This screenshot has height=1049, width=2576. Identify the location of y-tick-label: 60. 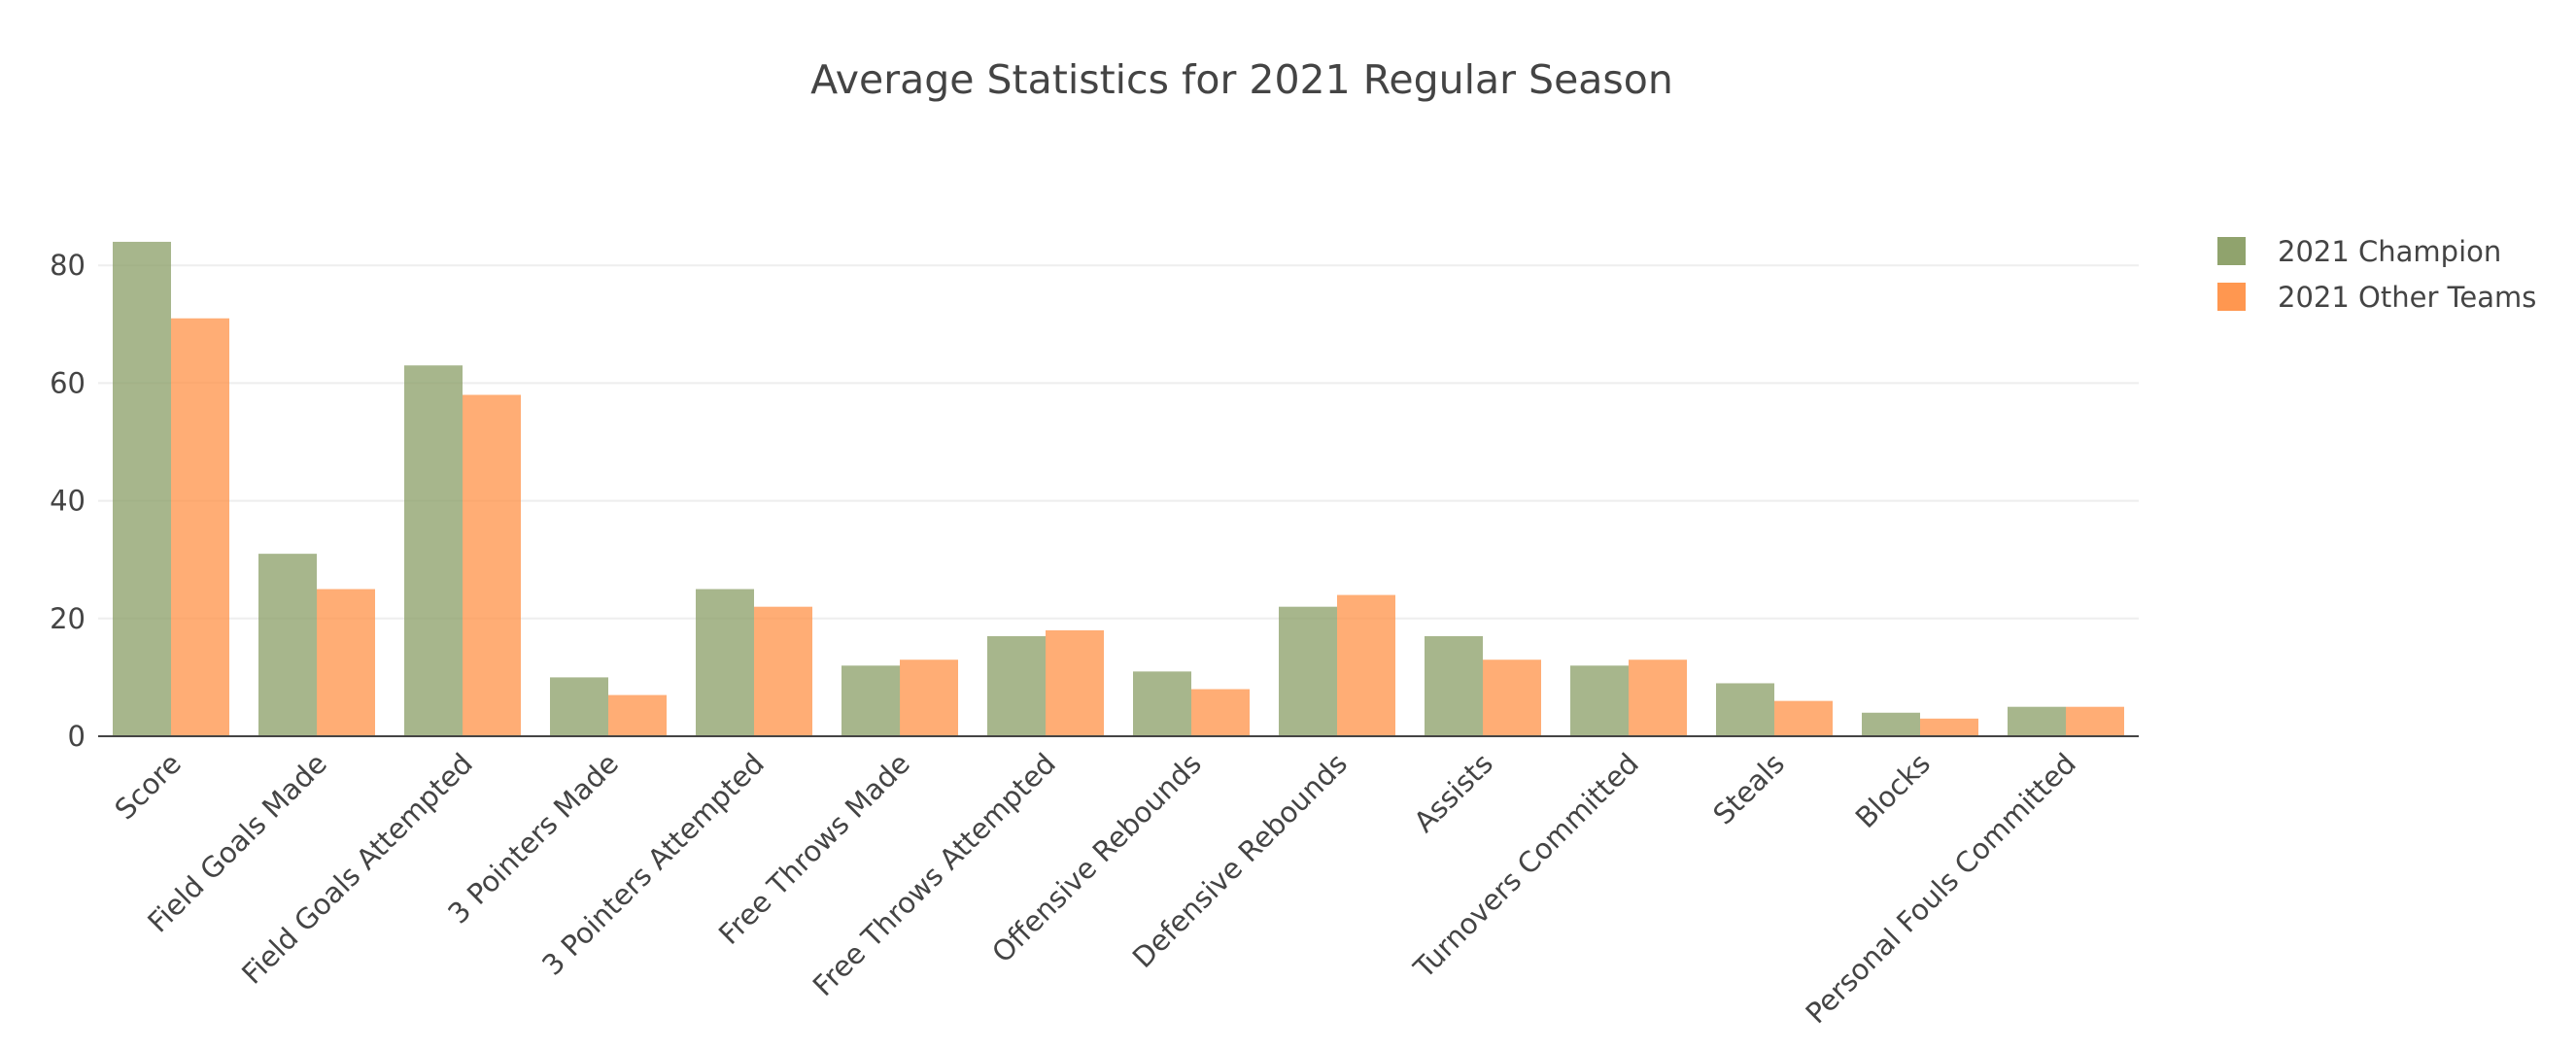
(68, 383).